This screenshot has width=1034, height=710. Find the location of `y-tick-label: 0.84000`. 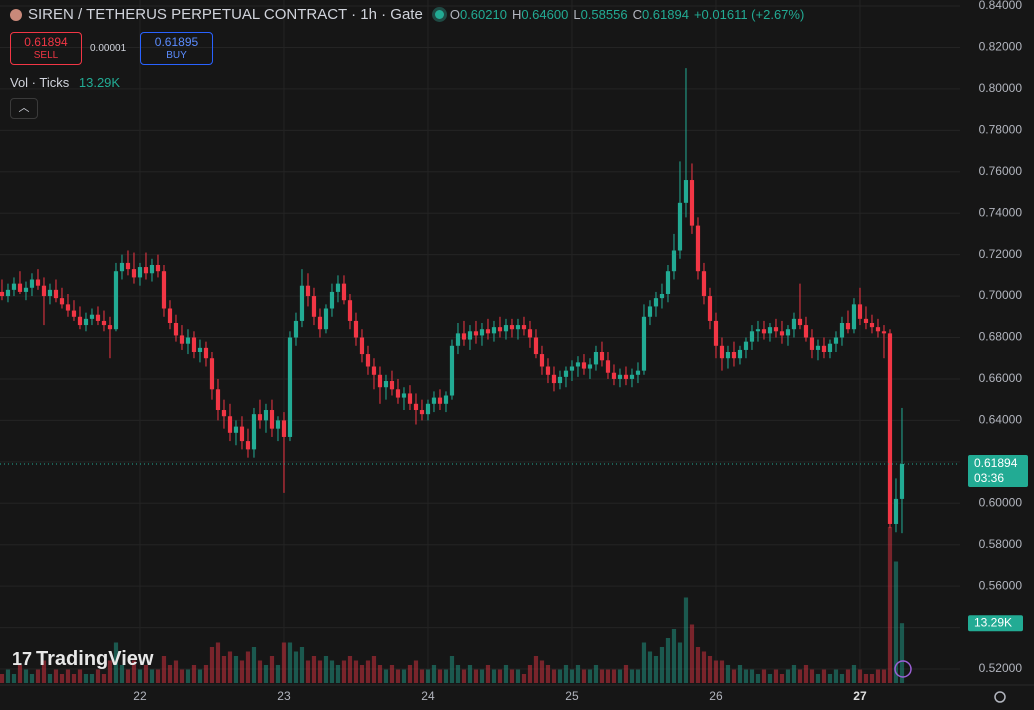

y-tick-label: 0.84000 is located at coordinates (1001, 6).